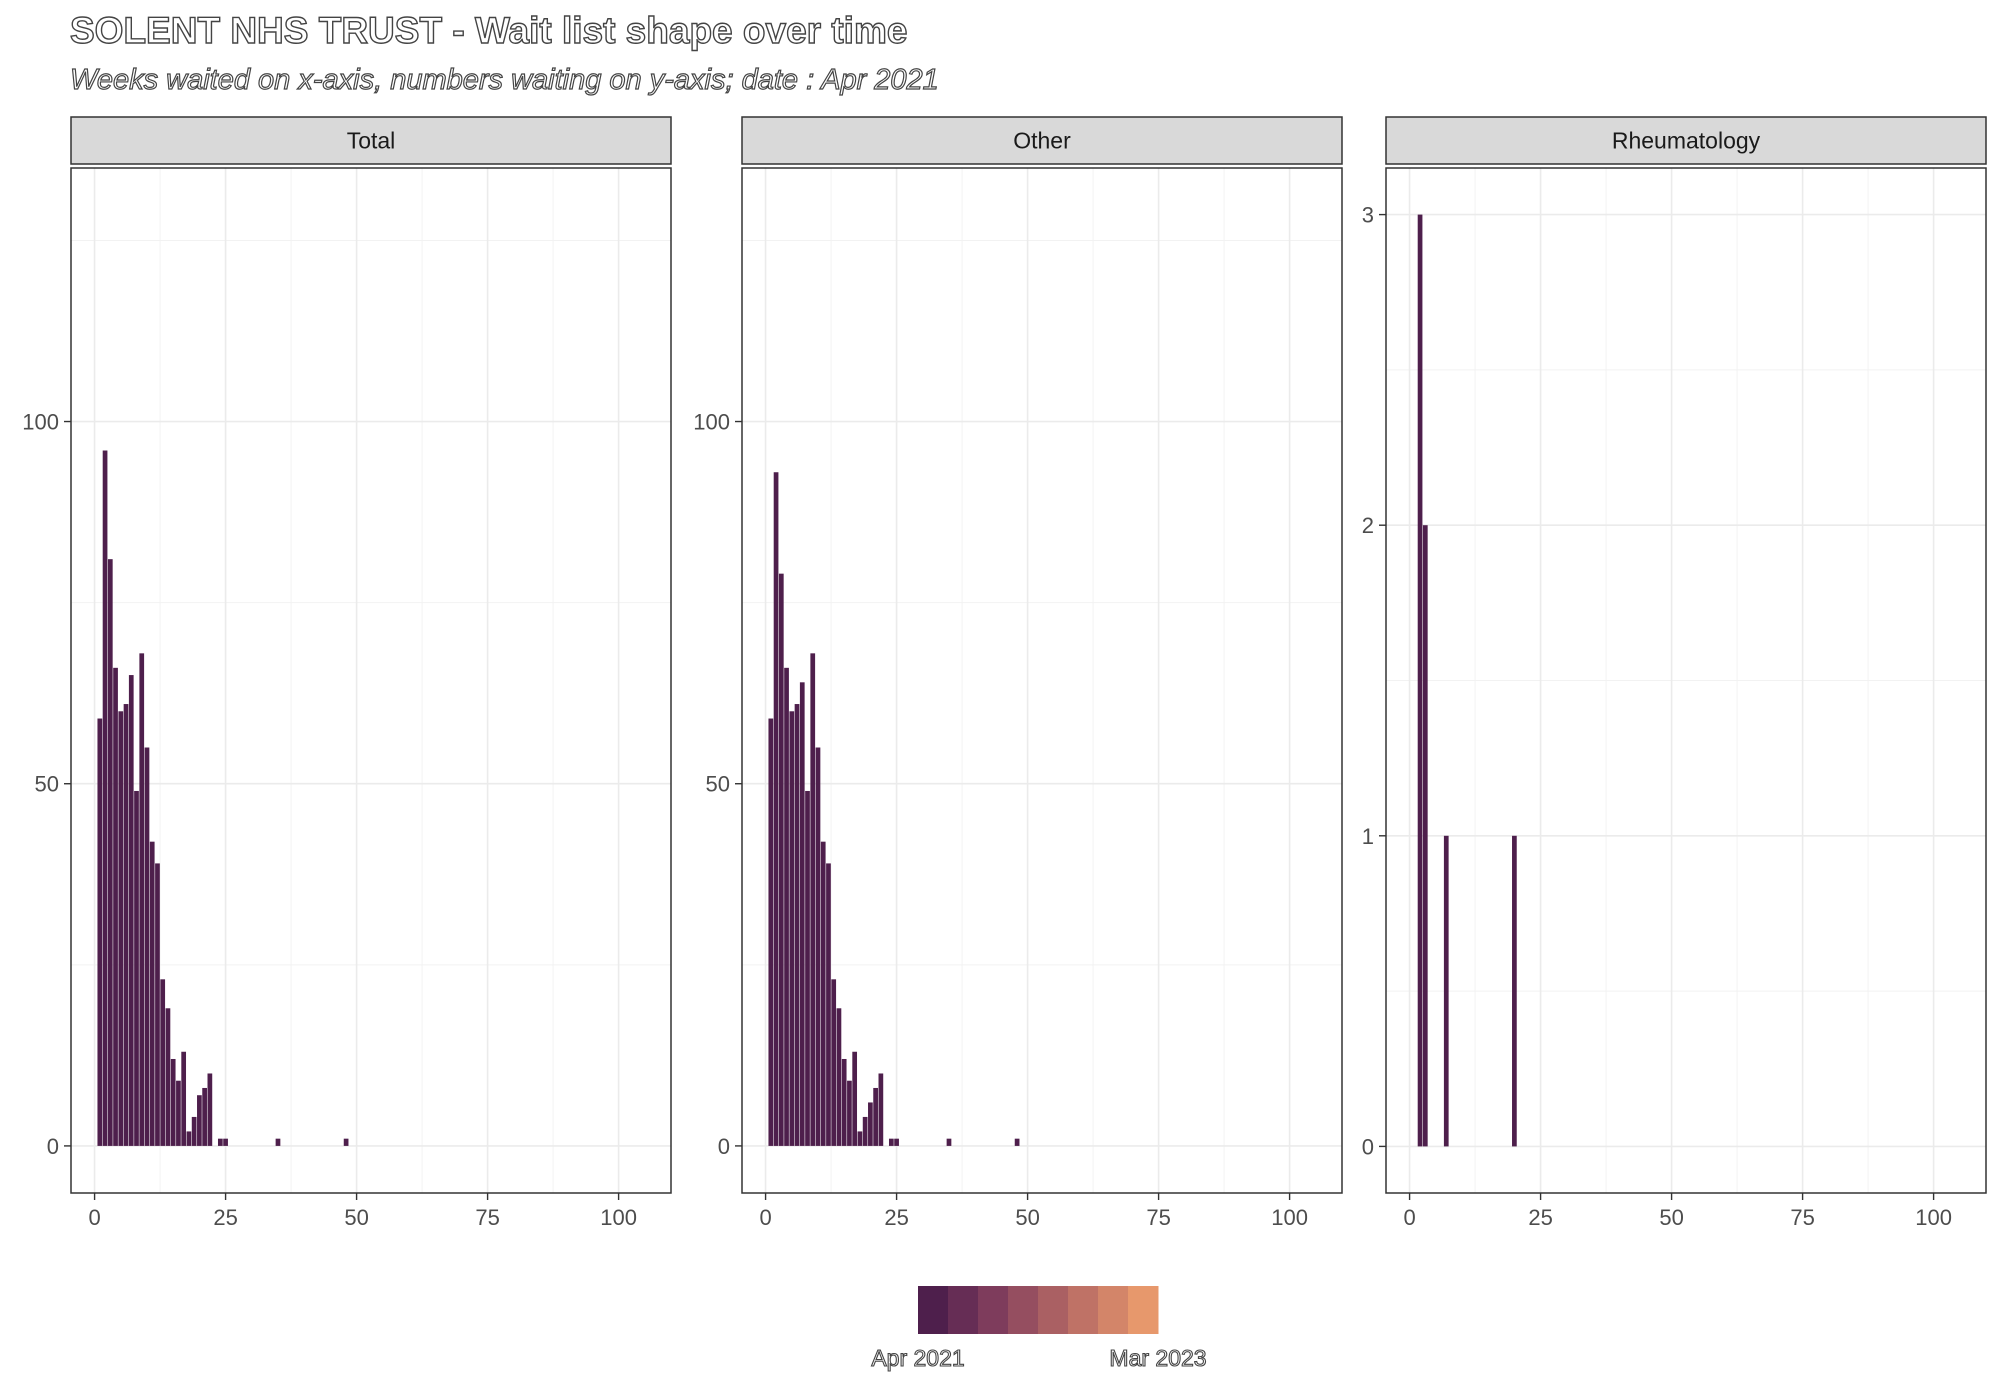  I want to click on y-tick-label: 2, so click(1368, 525).